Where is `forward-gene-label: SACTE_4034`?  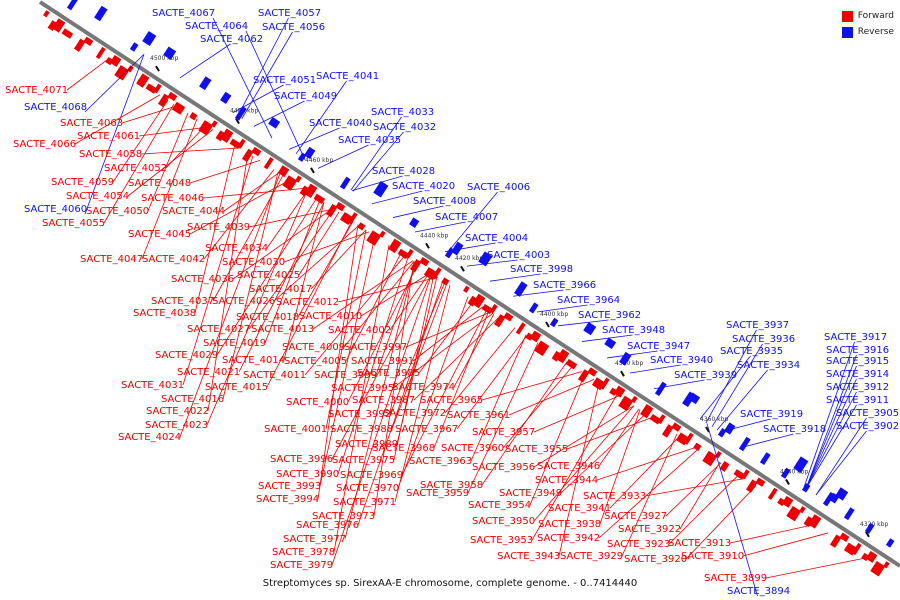 forward-gene-label: SACTE_4034 is located at coordinates (236, 248).